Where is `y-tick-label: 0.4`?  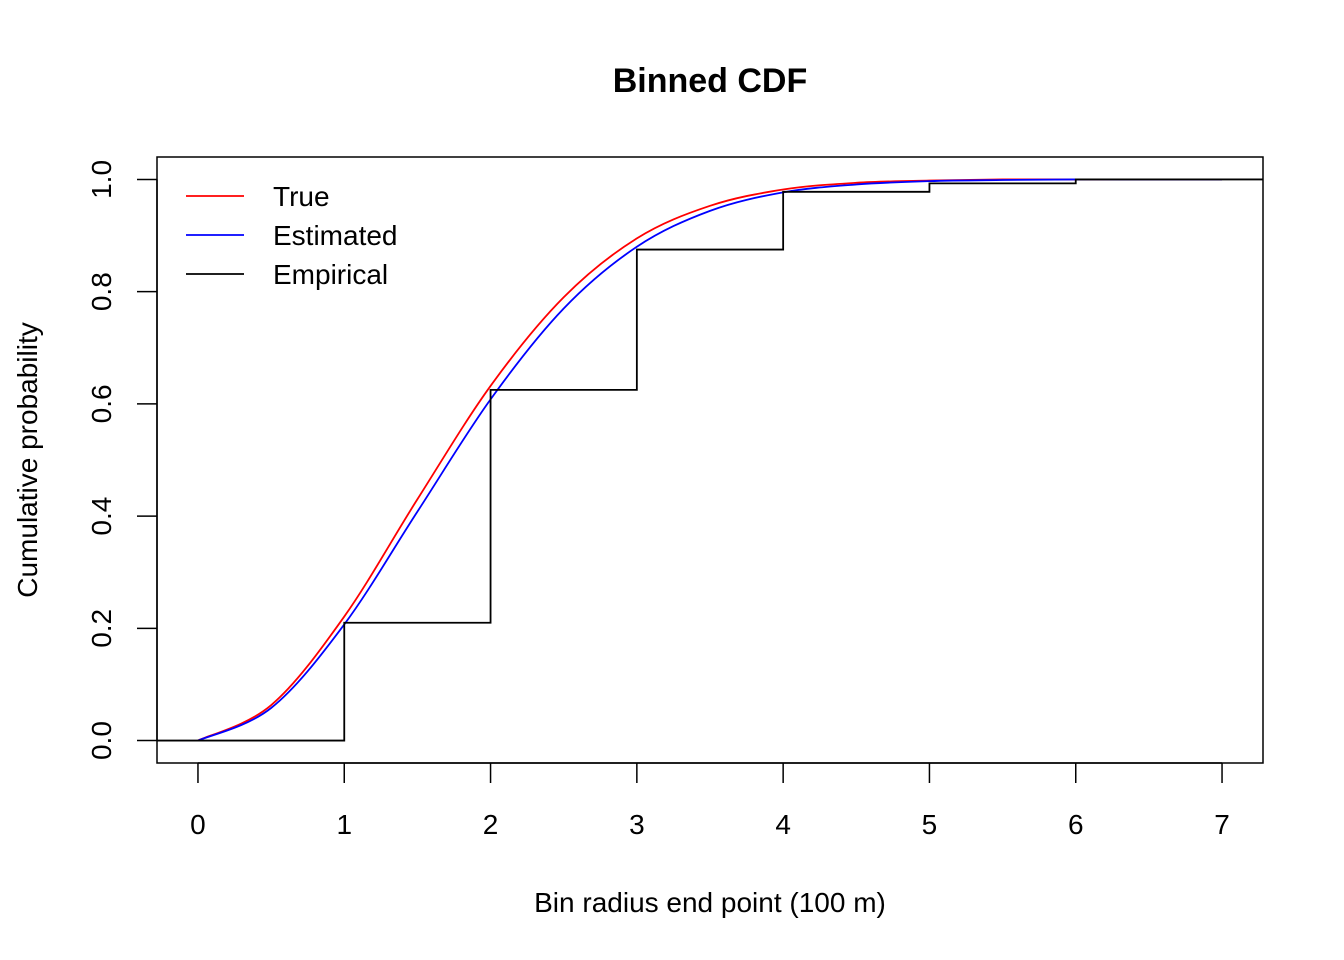
y-tick-label: 0.4 is located at coordinates (101, 516).